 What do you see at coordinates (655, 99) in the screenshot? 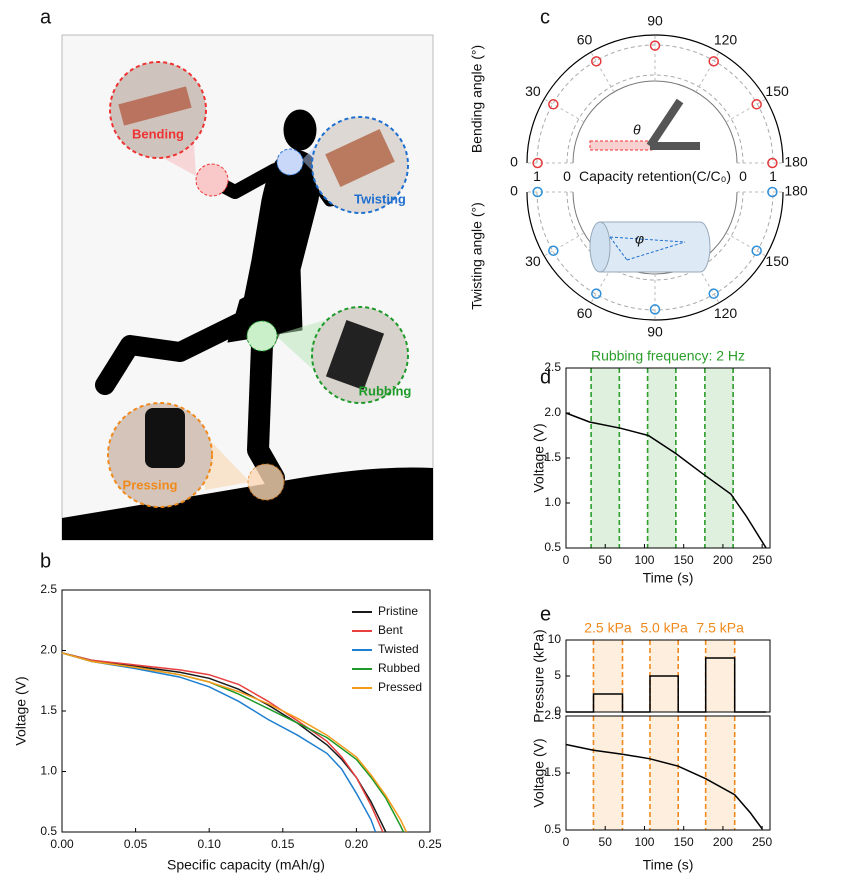
I see `polar-frame` at bounding box center [655, 99].